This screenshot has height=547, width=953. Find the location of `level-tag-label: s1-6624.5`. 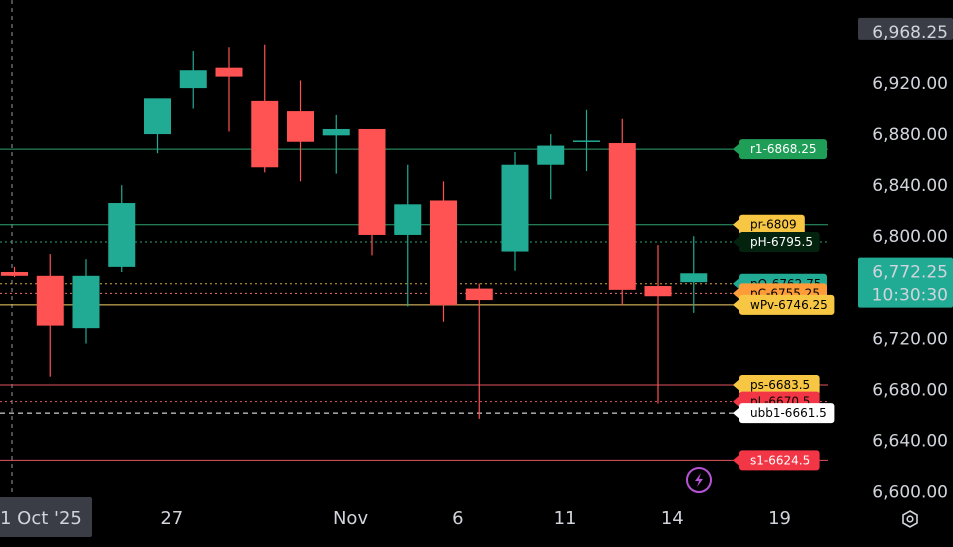

level-tag-label: s1-6624.5 is located at coordinates (780, 460).